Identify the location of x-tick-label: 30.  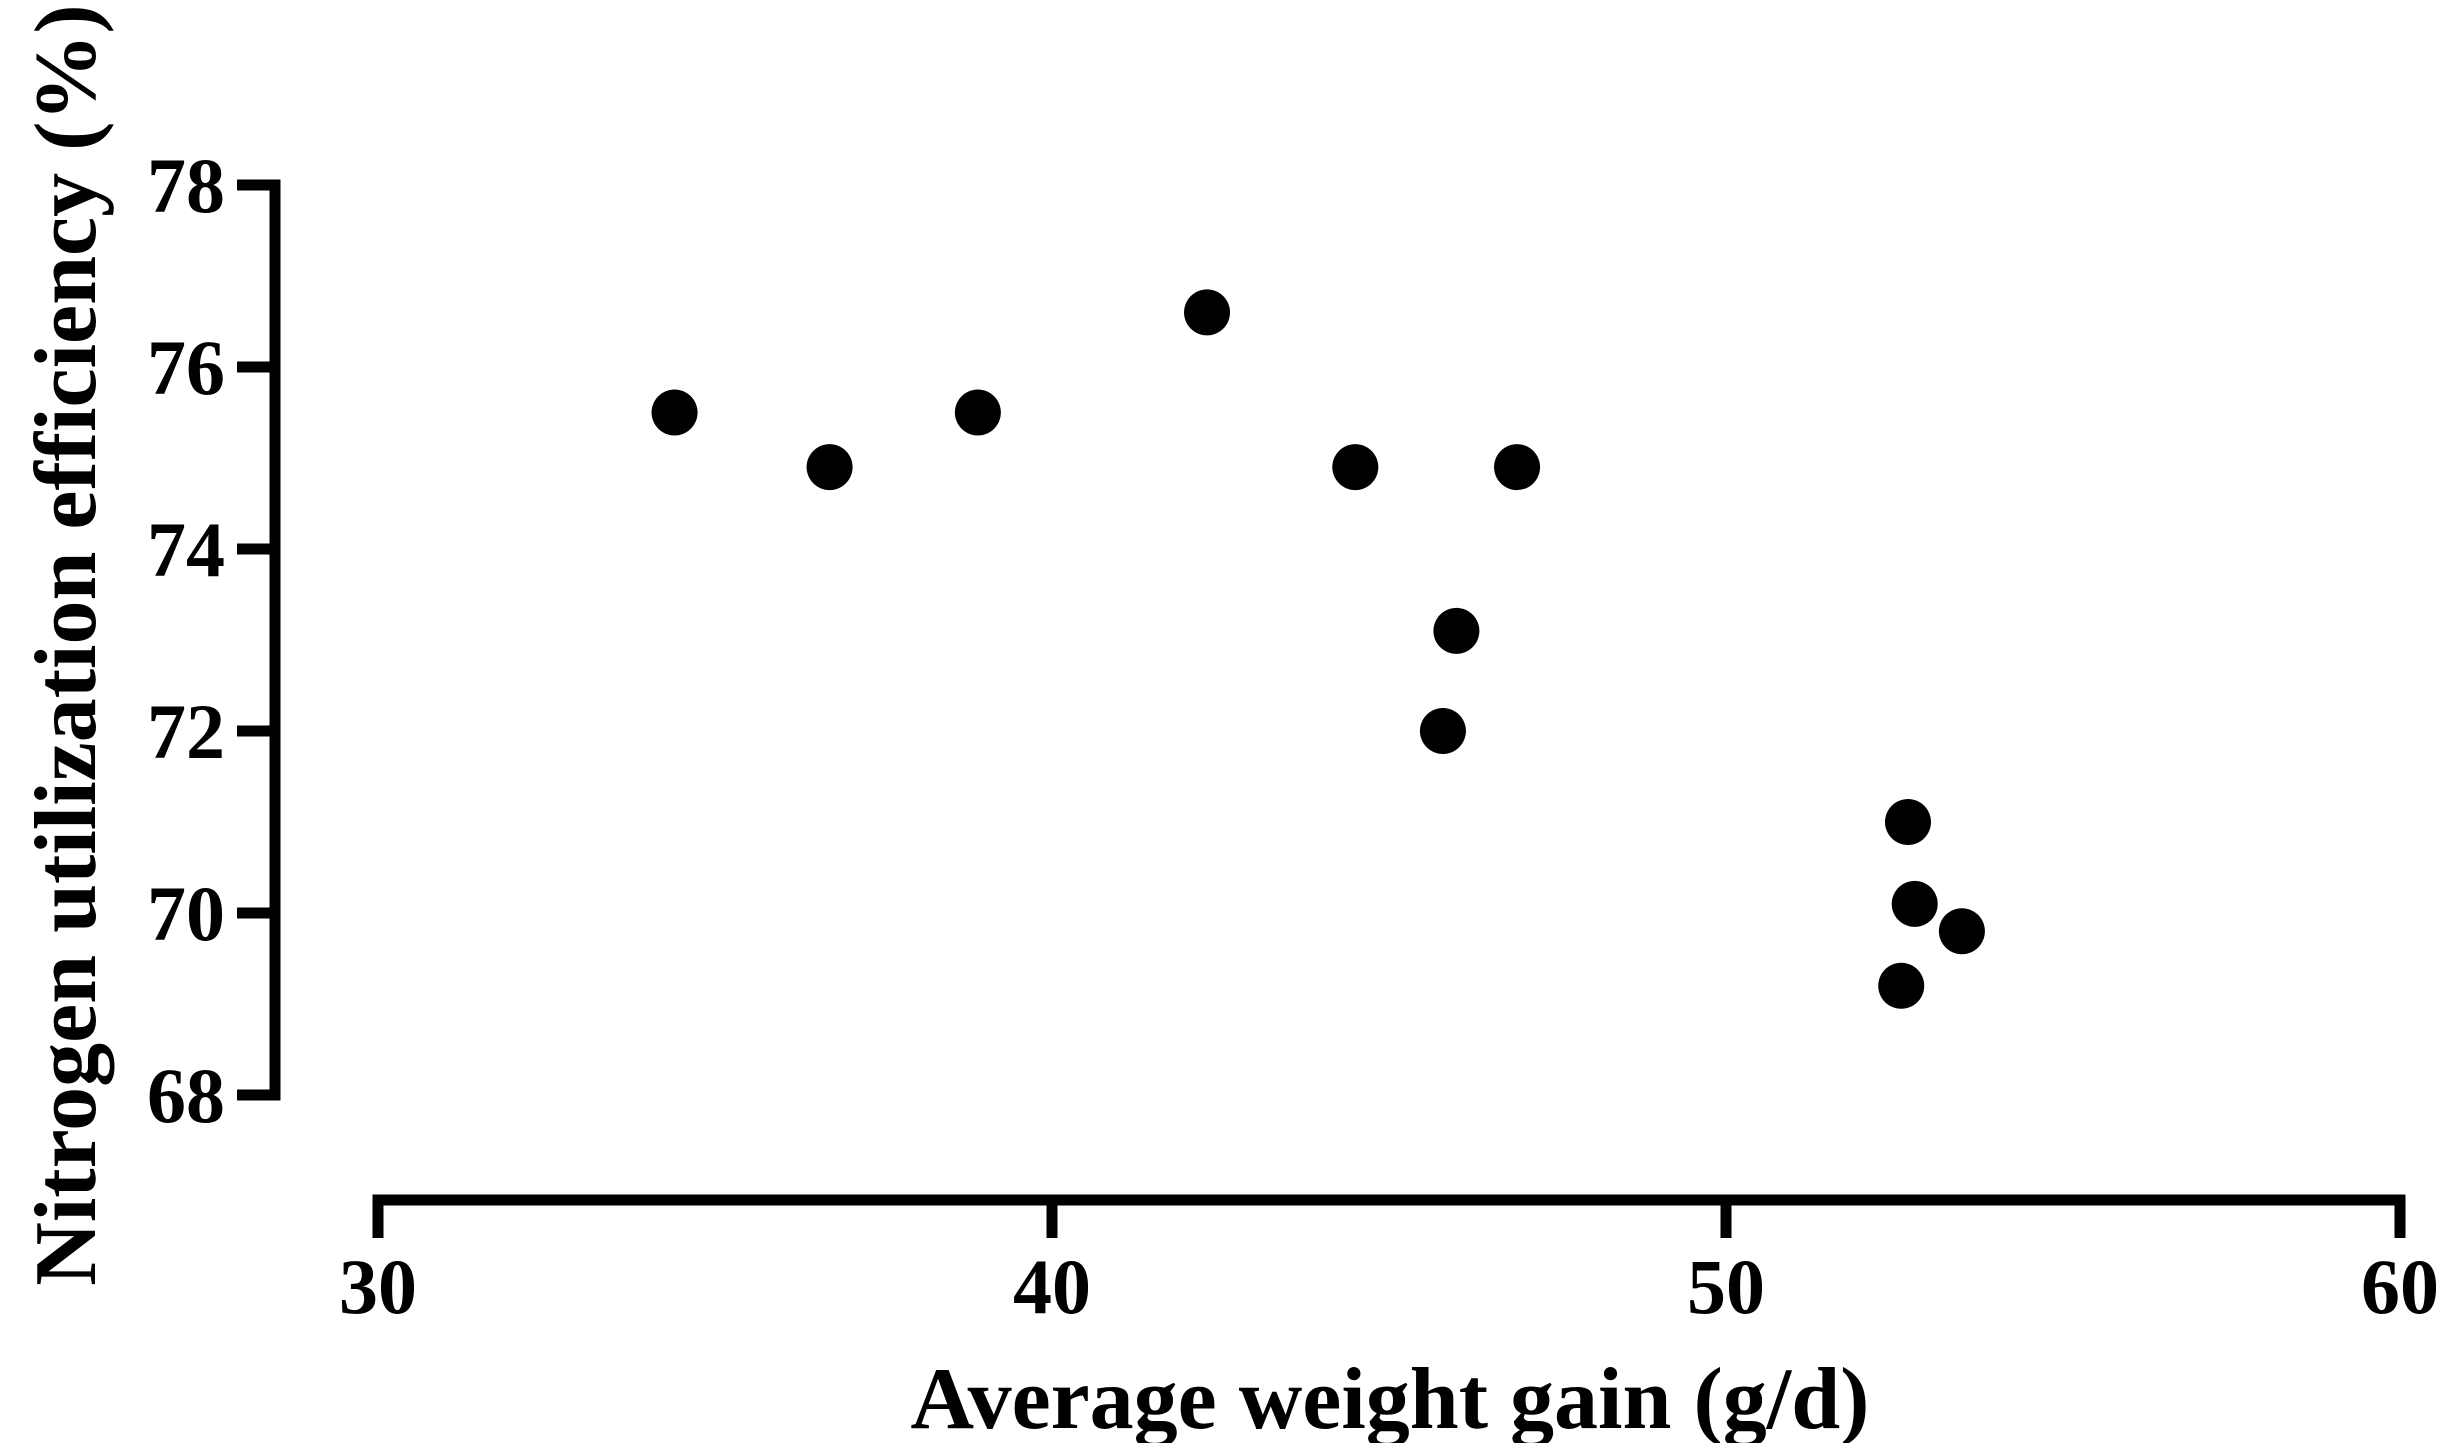
(378, 1286).